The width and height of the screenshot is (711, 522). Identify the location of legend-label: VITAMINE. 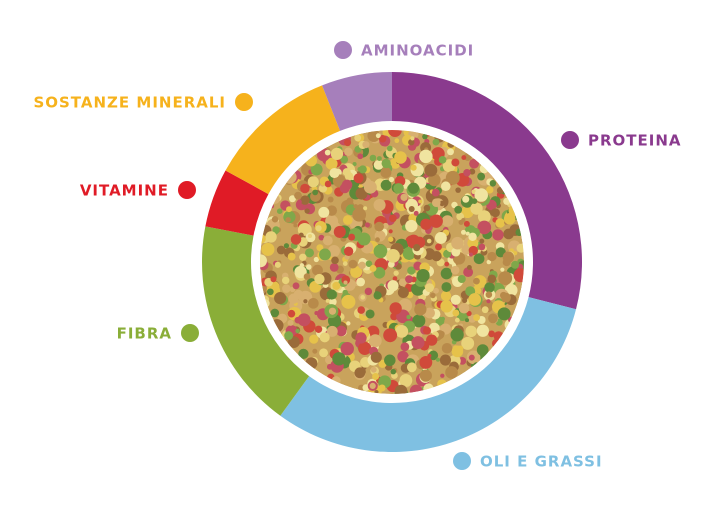
(124, 191).